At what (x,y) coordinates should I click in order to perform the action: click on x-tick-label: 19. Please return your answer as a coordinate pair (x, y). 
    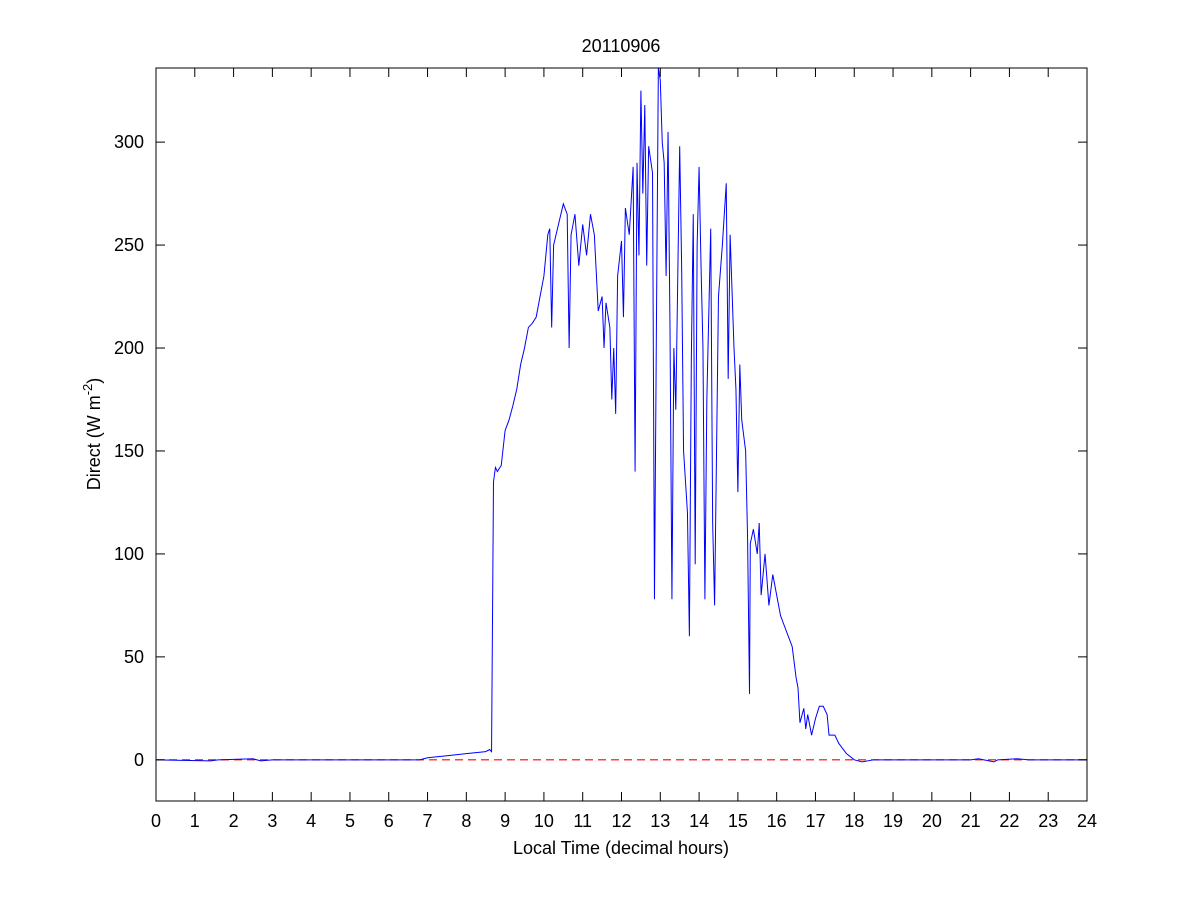
    Looking at the image, I should click on (893, 821).